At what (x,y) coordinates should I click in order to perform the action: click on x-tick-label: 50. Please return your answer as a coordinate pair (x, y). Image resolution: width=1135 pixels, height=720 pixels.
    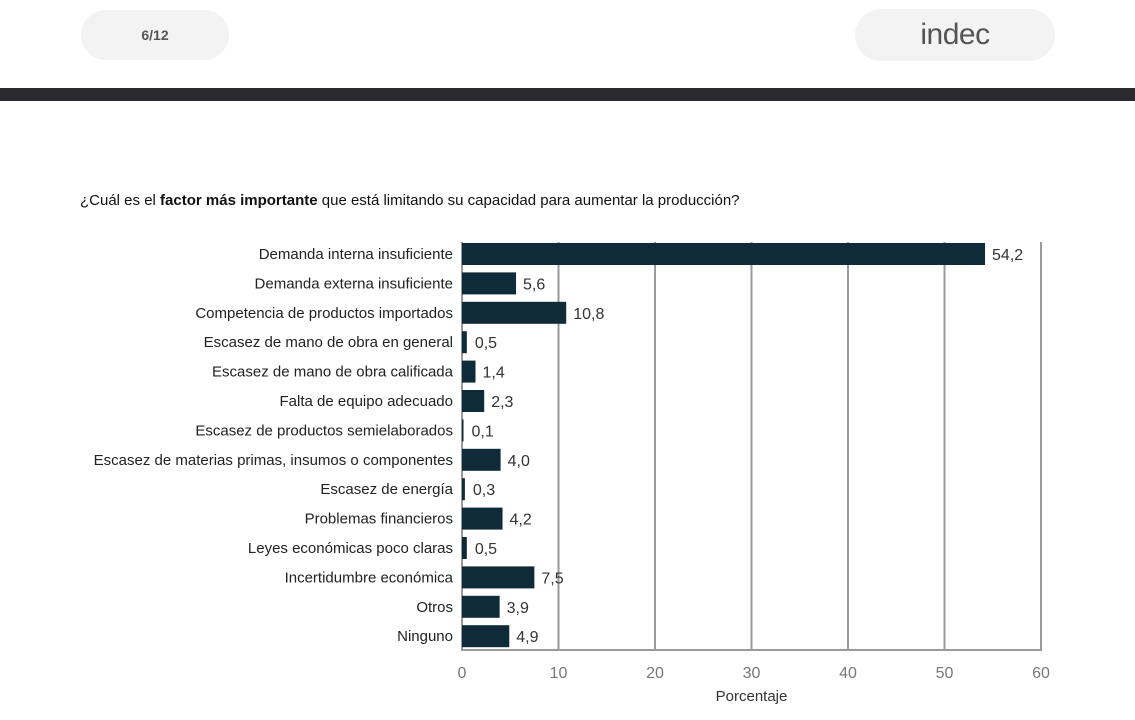
    Looking at the image, I should click on (945, 673).